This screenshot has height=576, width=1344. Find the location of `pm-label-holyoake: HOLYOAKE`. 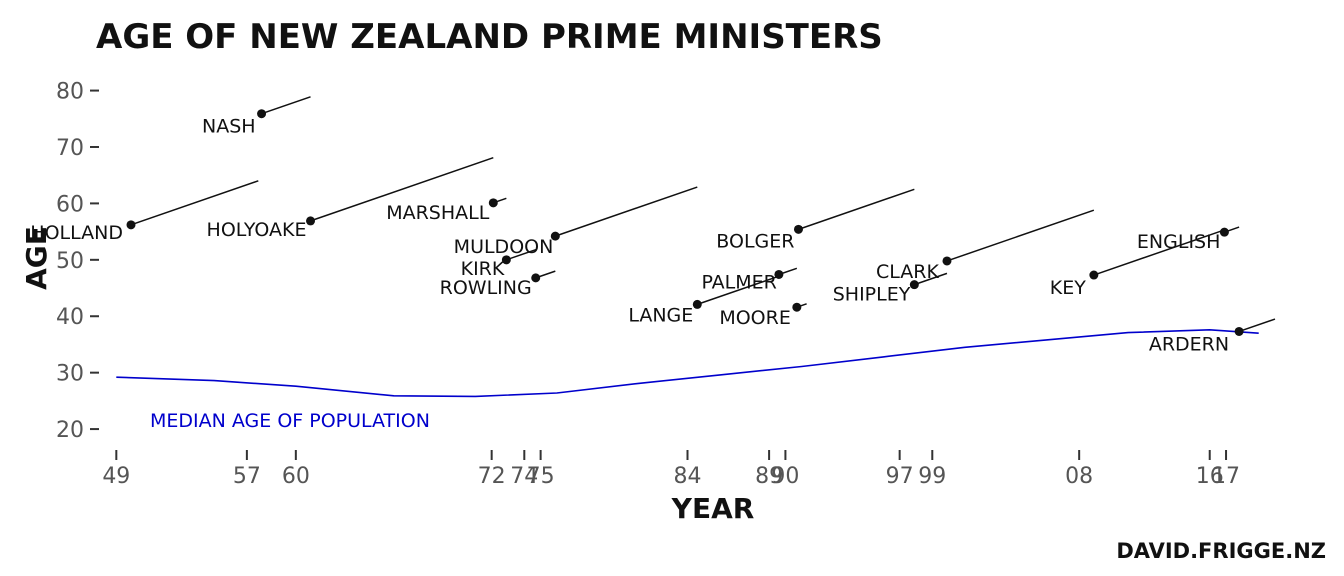

pm-label-holyoake: HOLYOAKE is located at coordinates (257, 230).